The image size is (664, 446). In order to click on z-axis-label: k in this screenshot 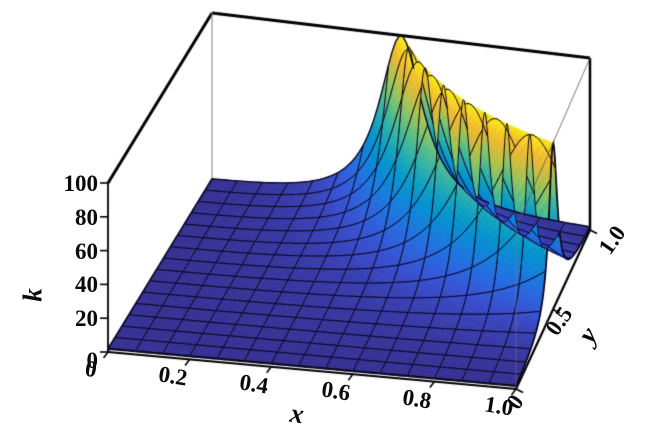, I will do `click(32, 295)`.